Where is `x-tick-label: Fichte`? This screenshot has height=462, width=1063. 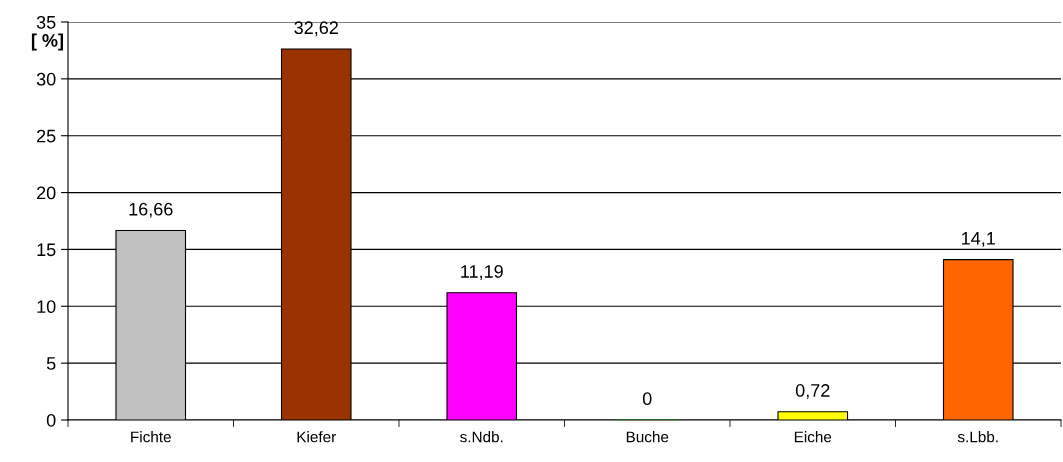 x-tick-label: Fichte is located at coordinates (151, 437).